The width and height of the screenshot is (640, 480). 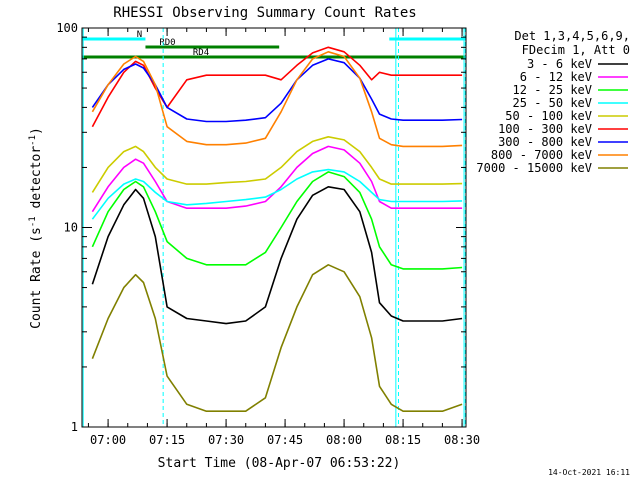 I want to click on chart-title: RHESSI Observing Summary Count Rates, so click(x=264, y=13).